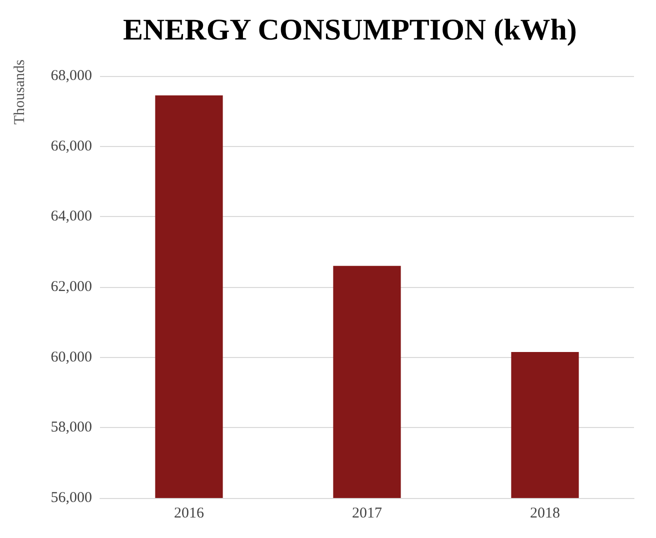 Image resolution: width=656 pixels, height=538 pixels. I want to click on y-tick-label: 66,000, so click(71, 146).